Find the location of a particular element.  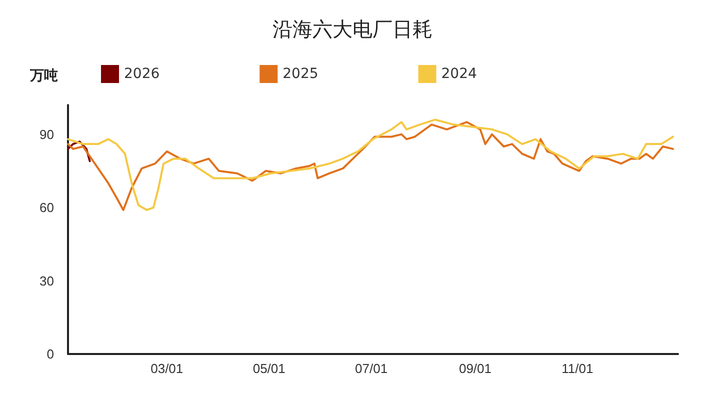

y-tick-label: 30 is located at coordinates (47, 280).